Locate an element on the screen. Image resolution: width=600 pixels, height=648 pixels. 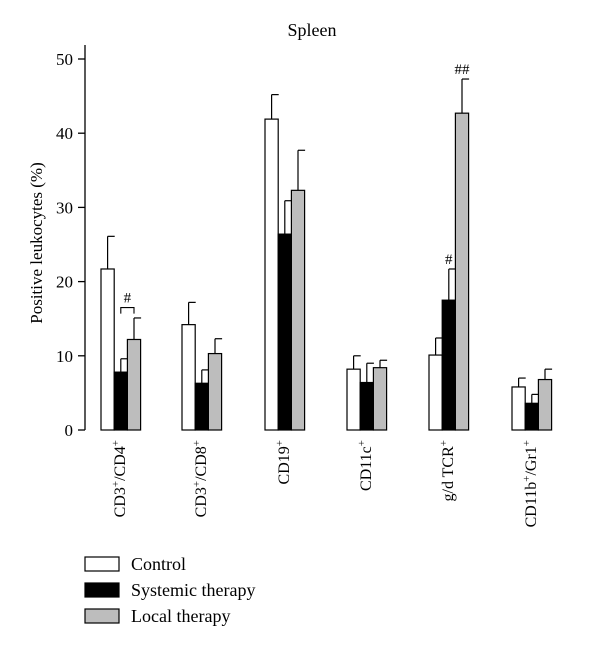
legend-label: Local therapy is located at coordinates (180, 616).